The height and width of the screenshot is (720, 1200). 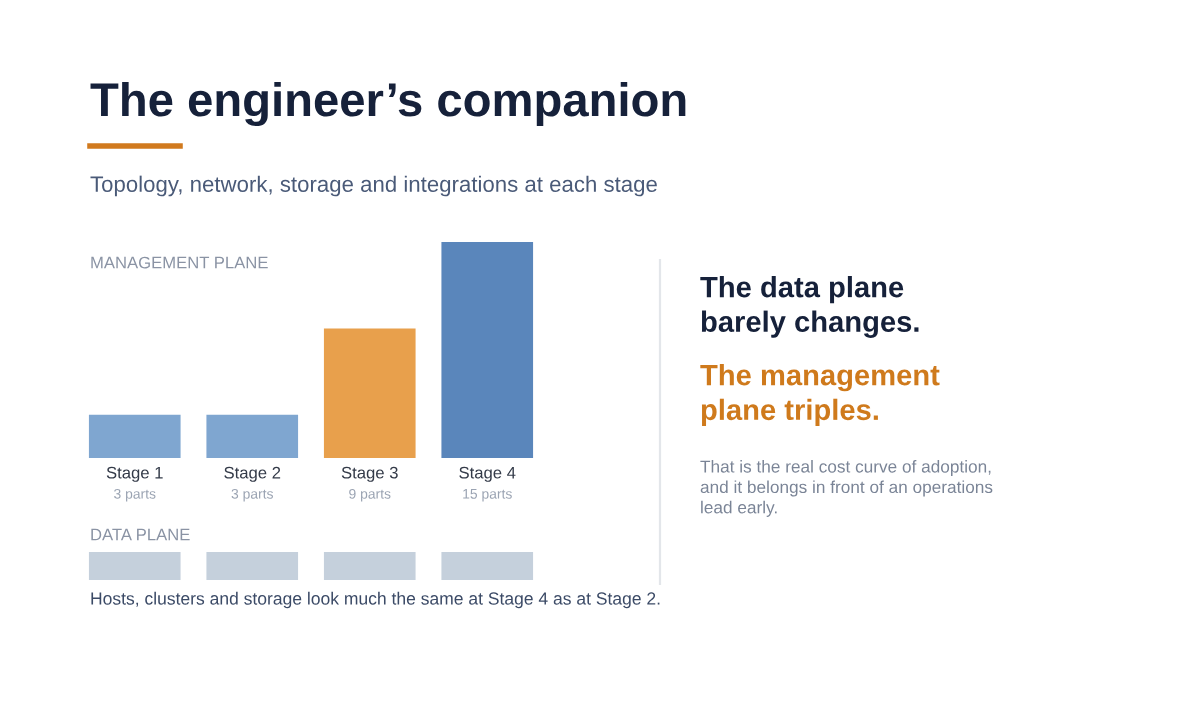 I want to click on x-tick-label: Stage 1, so click(x=134, y=474).